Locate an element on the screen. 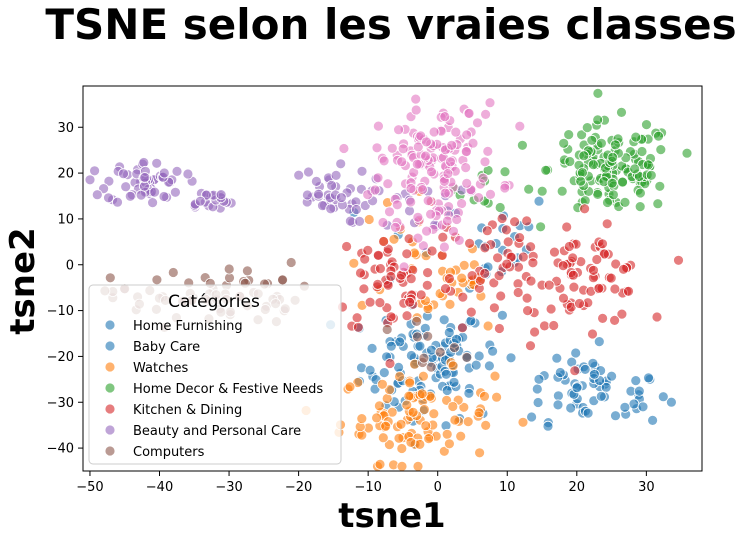  x-tick-label: −40 is located at coordinates (159, 487).